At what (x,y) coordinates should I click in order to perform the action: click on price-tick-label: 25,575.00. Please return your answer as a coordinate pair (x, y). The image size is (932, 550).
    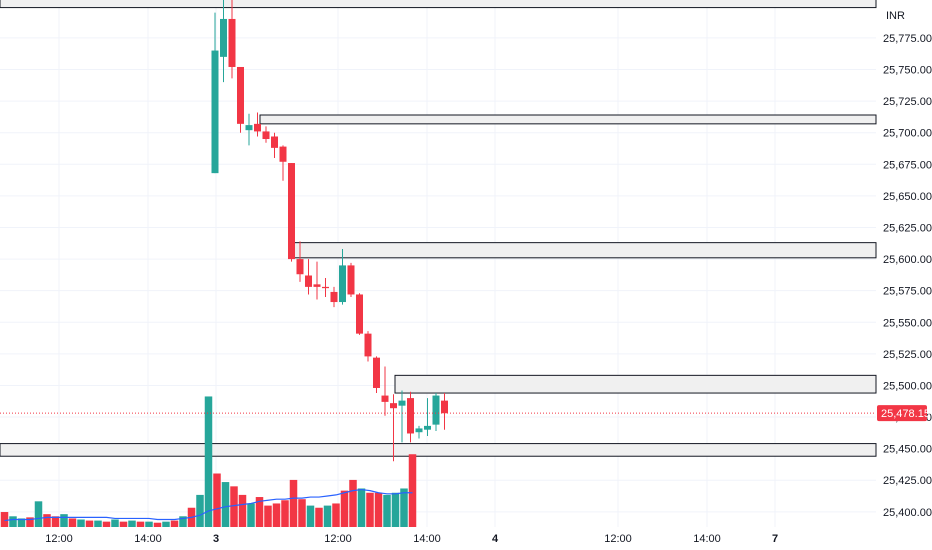
    Looking at the image, I should click on (907, 292).